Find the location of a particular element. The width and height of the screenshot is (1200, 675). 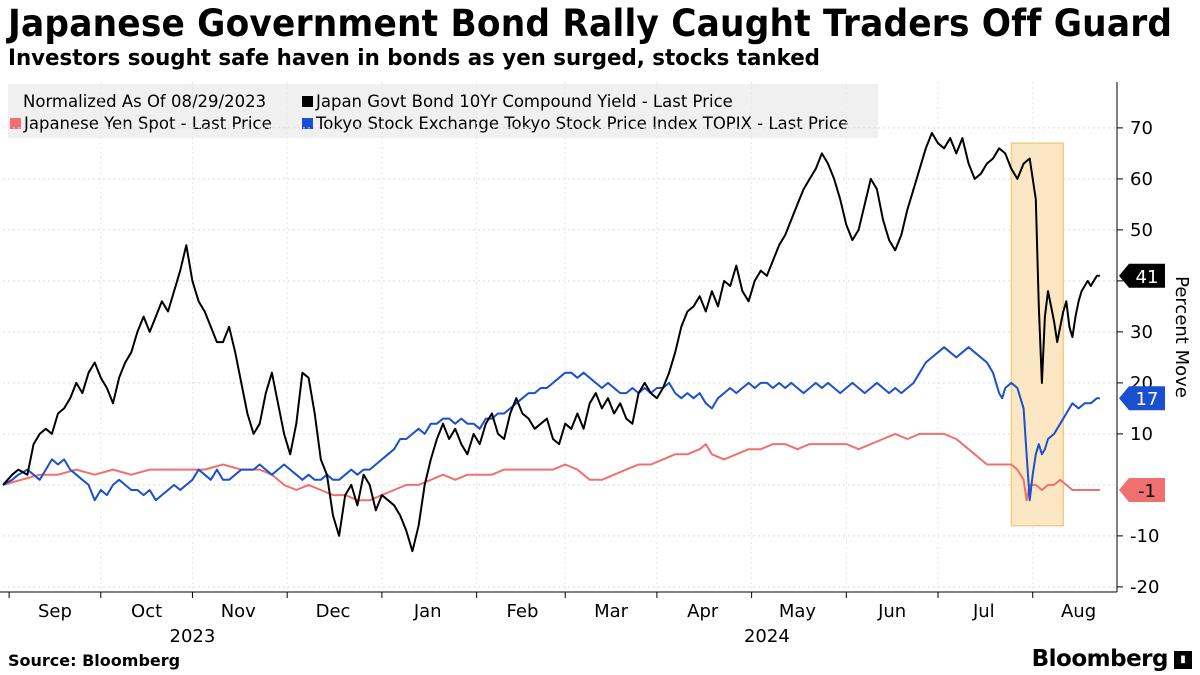

y-tick-label: -20 is located at coordinates (1144, 587).